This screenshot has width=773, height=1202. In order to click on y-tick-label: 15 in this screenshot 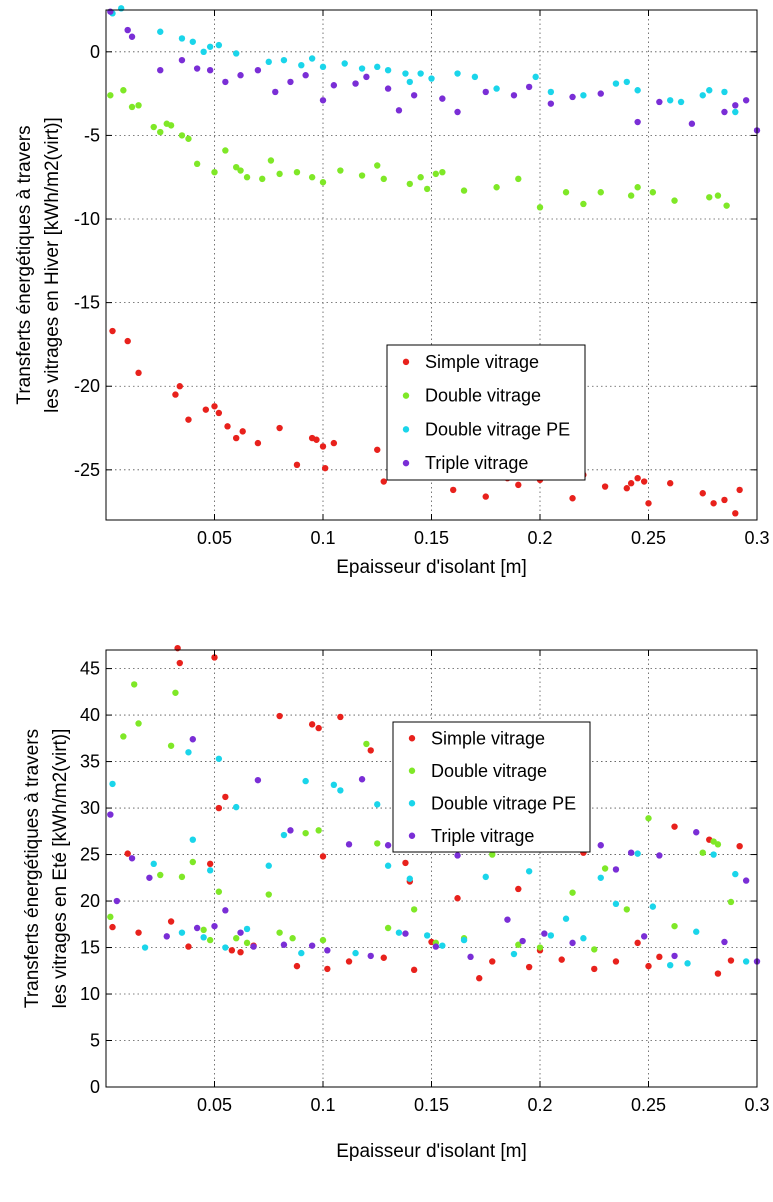, I will do `click(90, 948)`.